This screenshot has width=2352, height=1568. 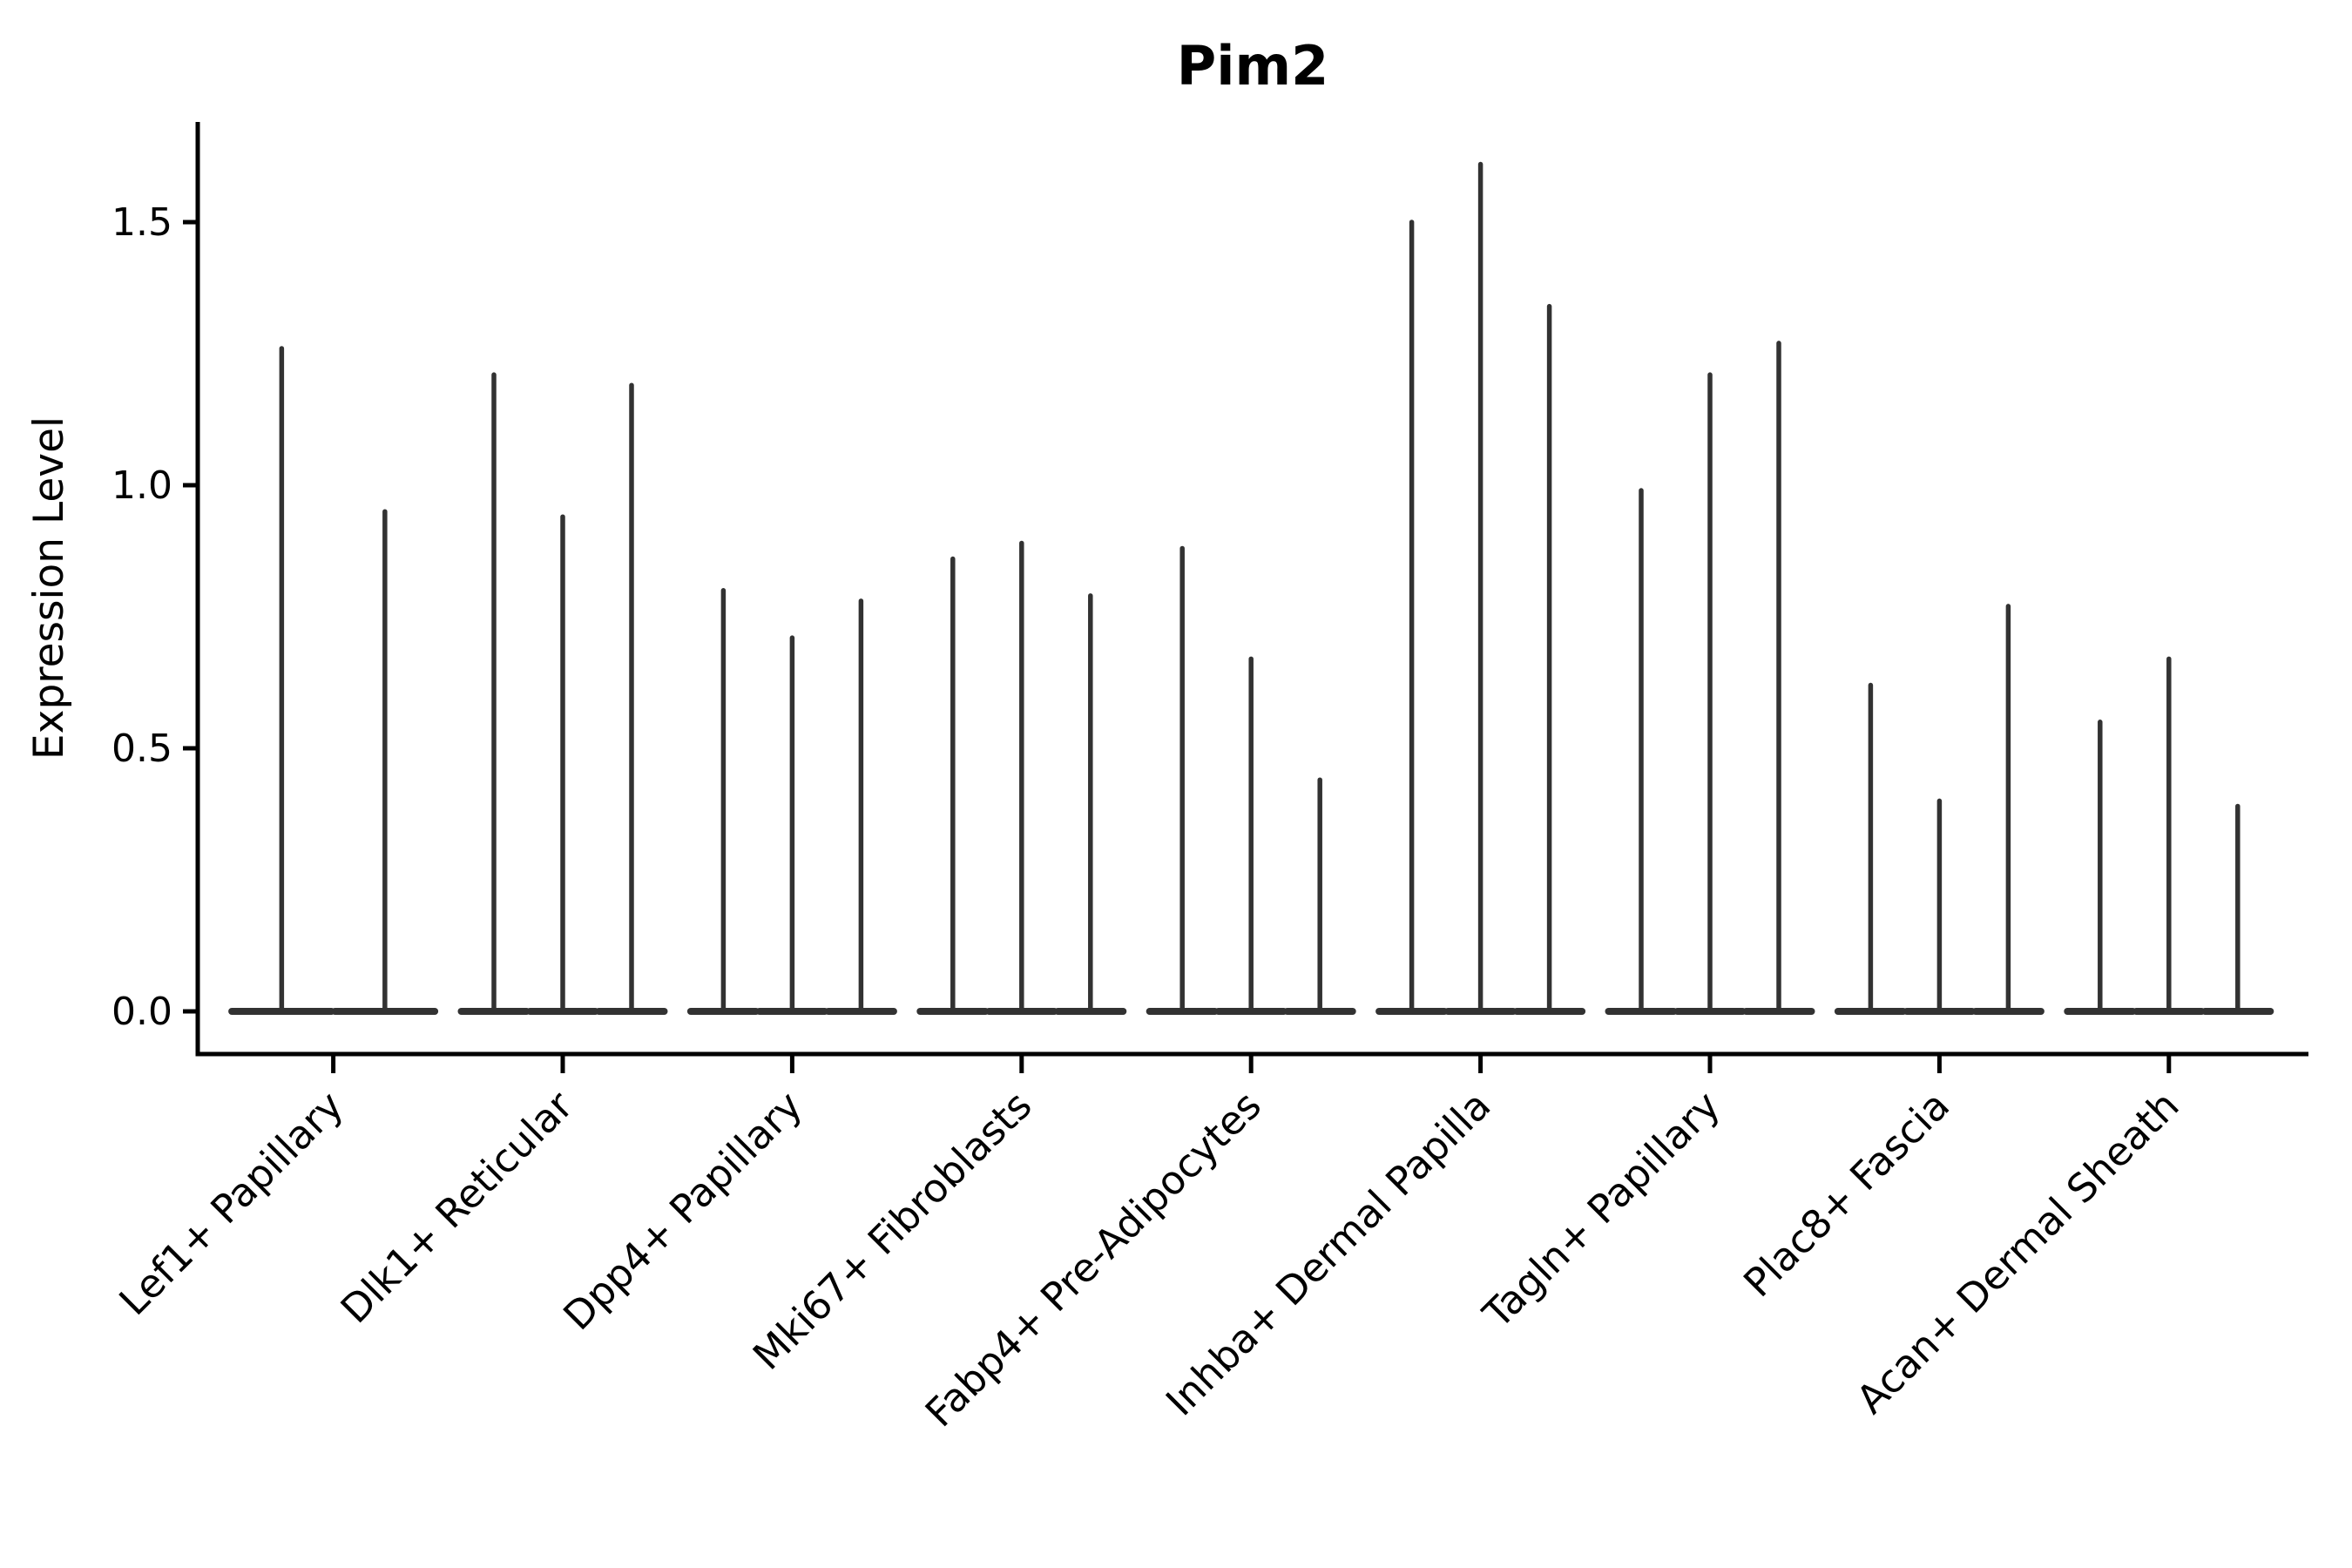 What do you see at coordinates (142, 1012) in the screenshot?
I see `y-tick-label: 0.0` at bounding box center [142, 1012].